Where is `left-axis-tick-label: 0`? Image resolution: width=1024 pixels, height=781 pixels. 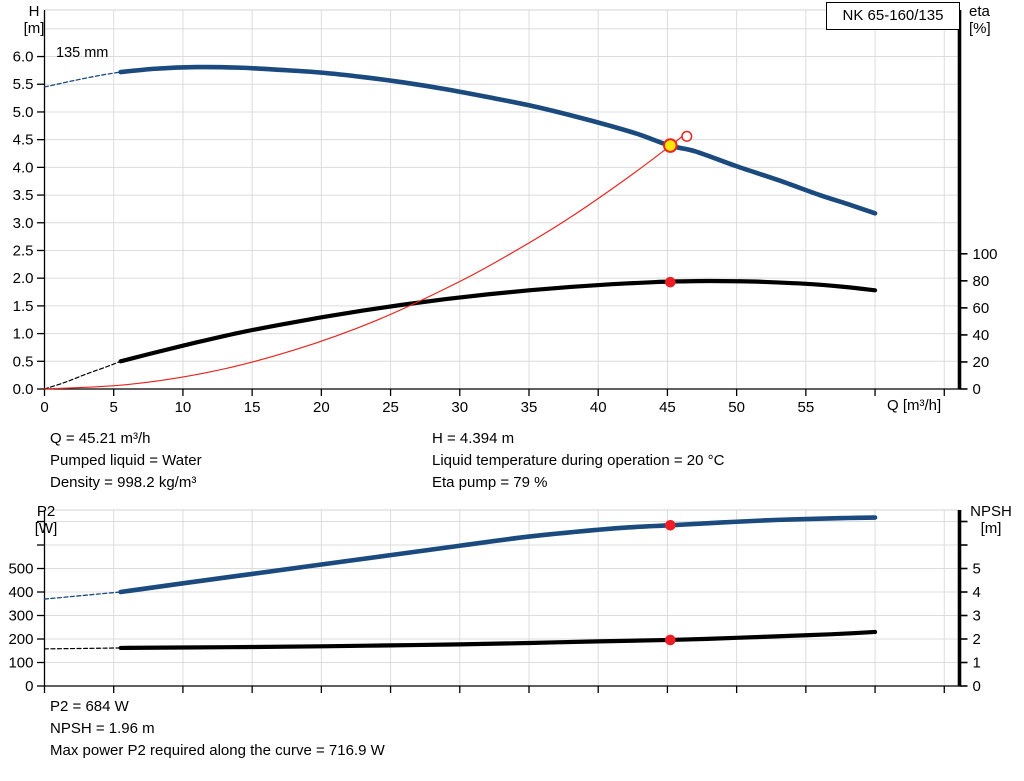
left-axis-tick-label: 0 is located at coordinates (29, 686).